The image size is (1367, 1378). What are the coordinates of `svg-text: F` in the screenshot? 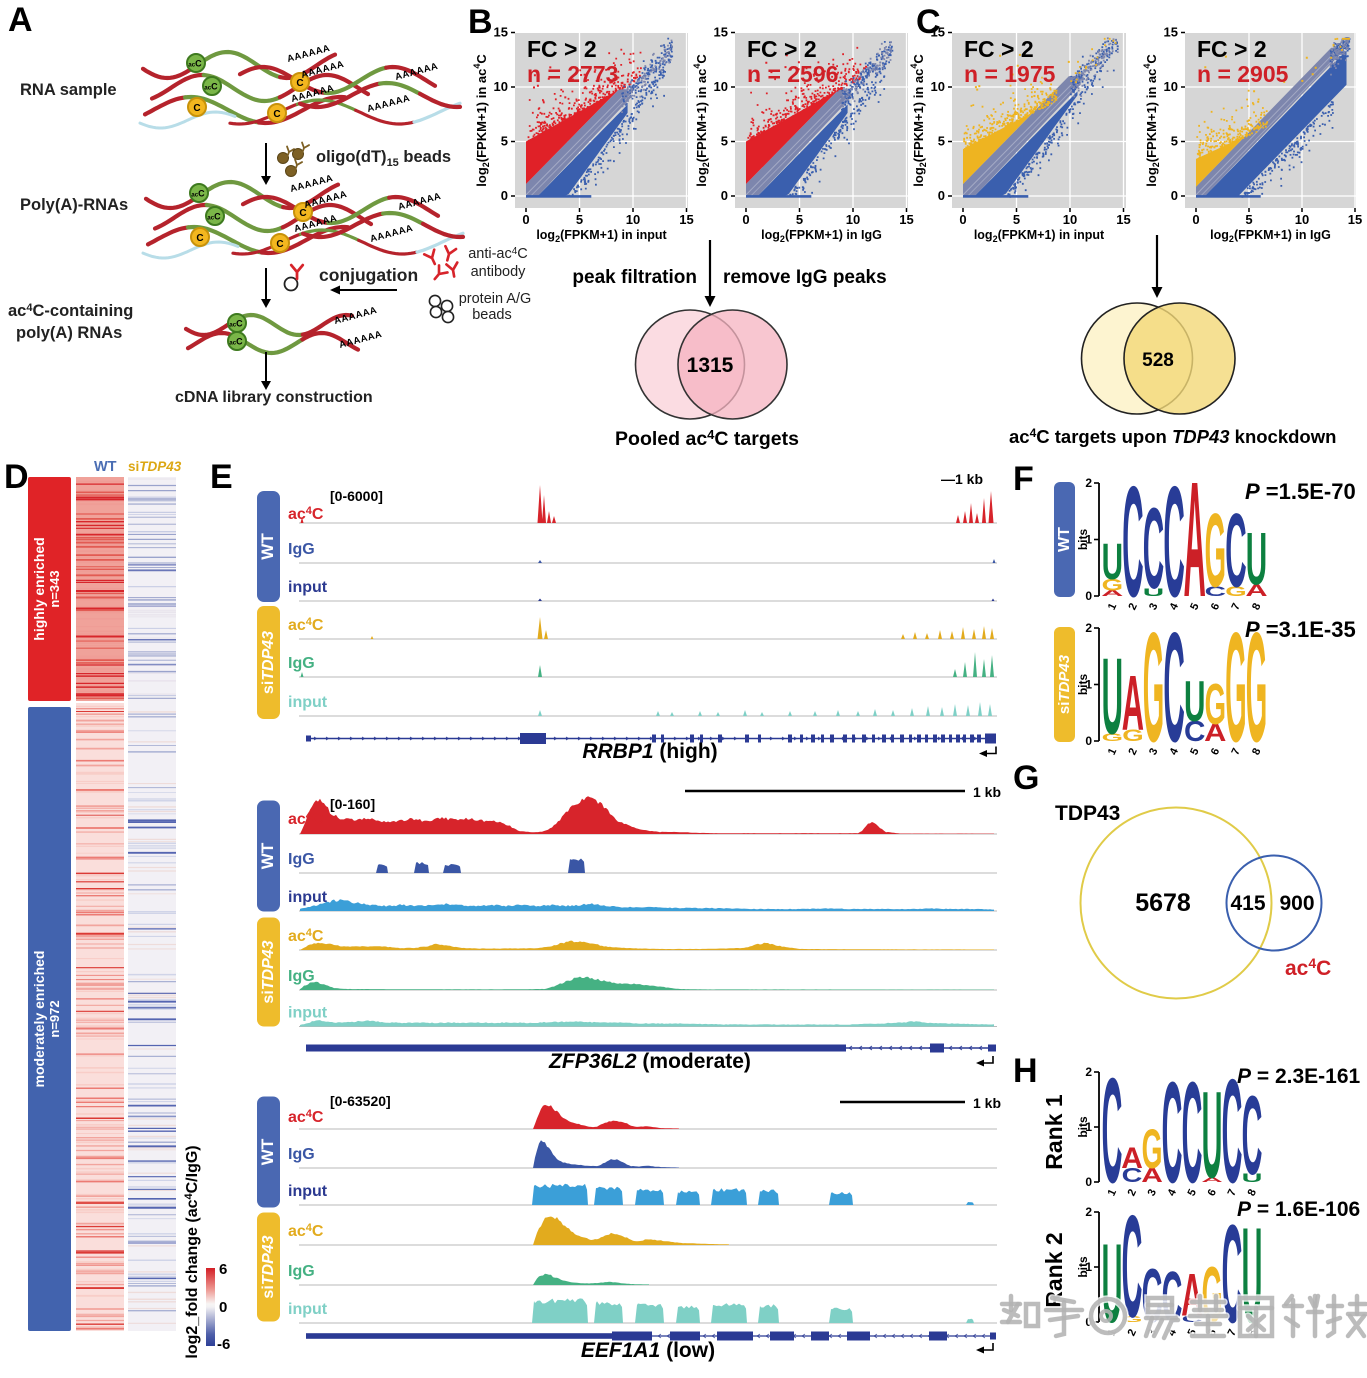 It's located at (1023, 479).